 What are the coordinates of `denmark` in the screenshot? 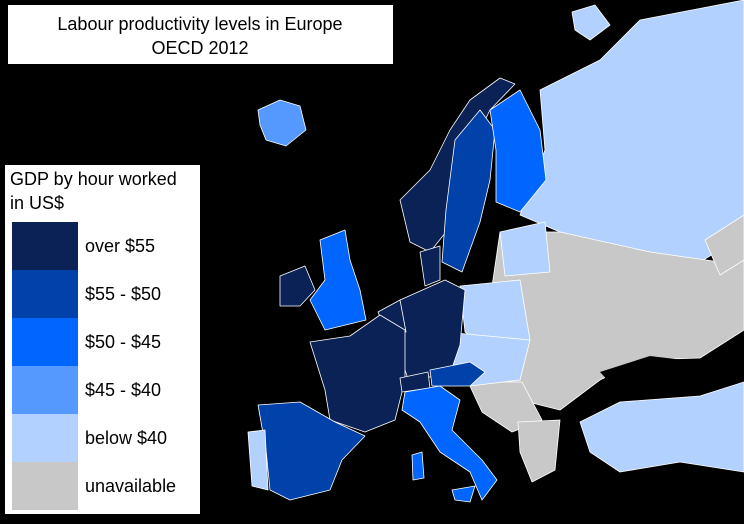 It's located at (430, 266).